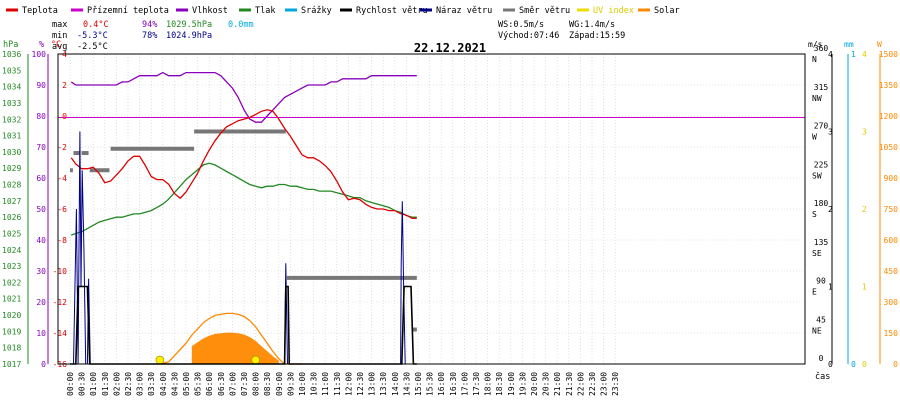  I want to click on axis-x-tick-33: 16:30, so click(453, 384).